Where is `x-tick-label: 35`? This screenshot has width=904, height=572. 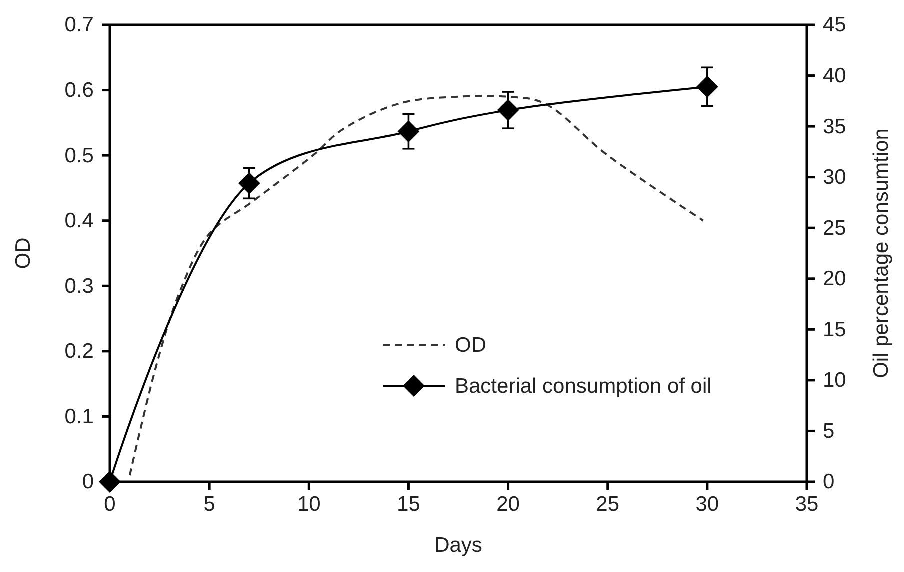 x-tick-label: 35 is located at coordinates (807, 504).